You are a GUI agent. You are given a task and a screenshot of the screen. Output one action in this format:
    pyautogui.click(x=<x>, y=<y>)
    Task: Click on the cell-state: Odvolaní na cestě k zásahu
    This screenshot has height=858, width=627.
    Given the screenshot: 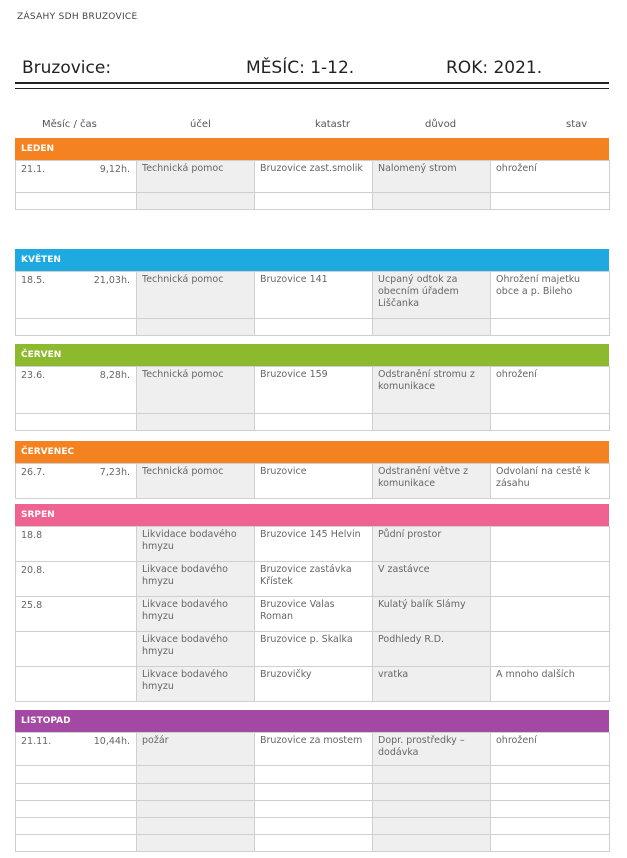 What is the action you would take?
    pyautogui.click(x=550, y=481)
    